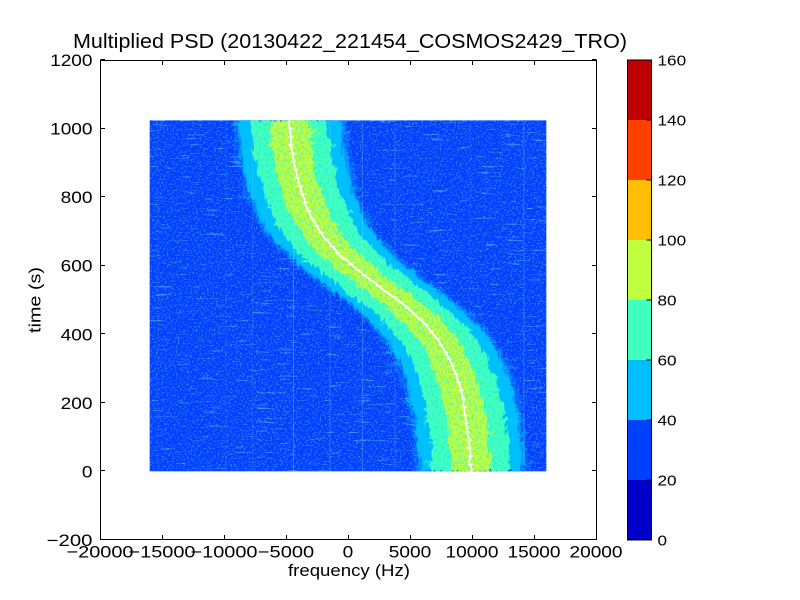 The width and height of the screenshot is (800, 600). I want to click on svg-text: 15000, so click(534, 552).